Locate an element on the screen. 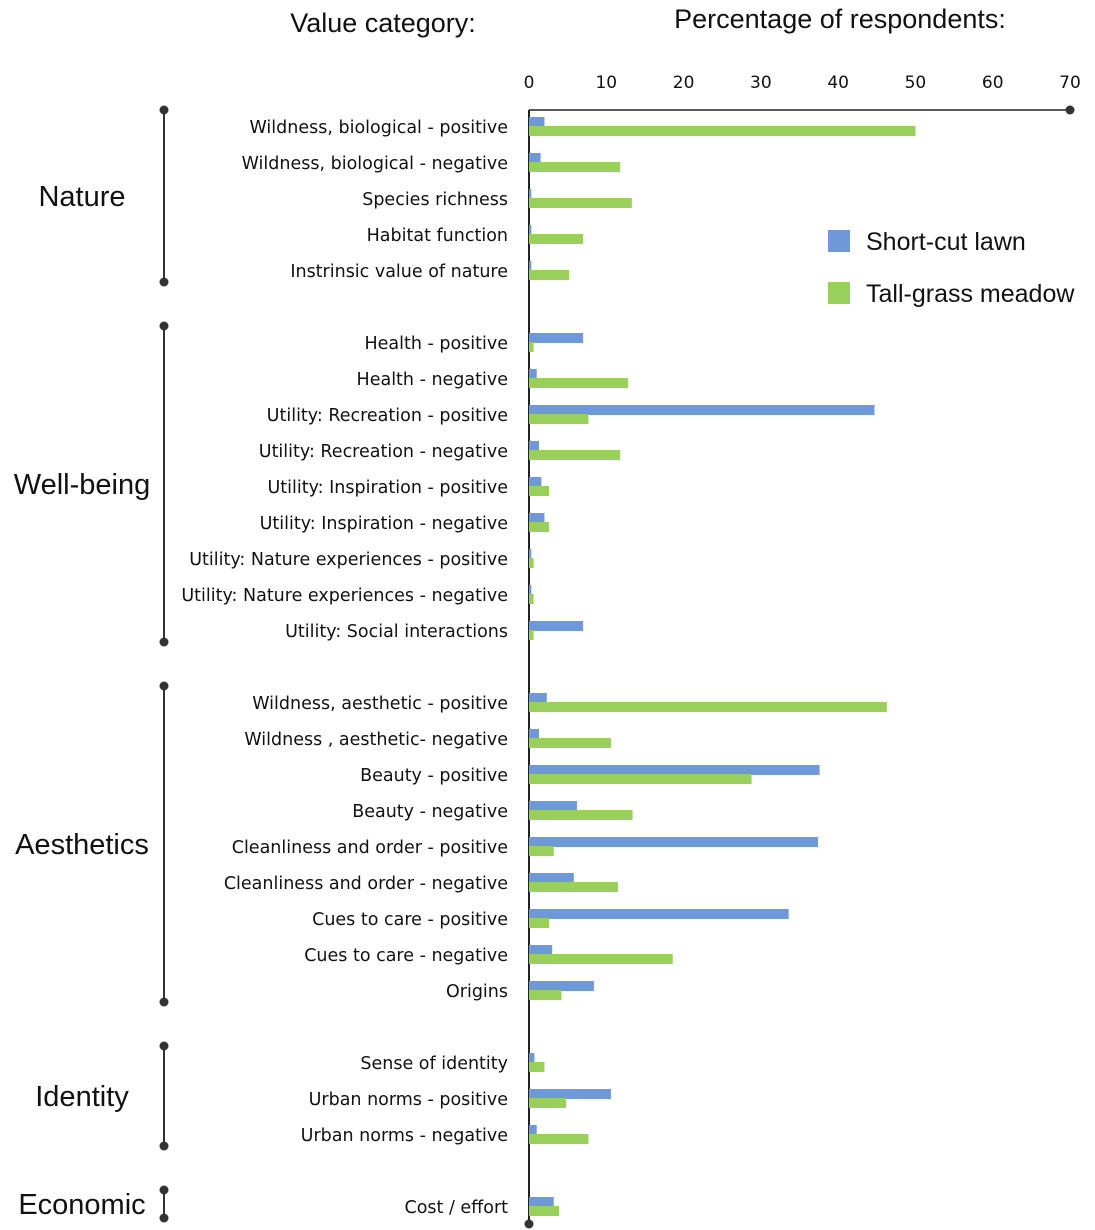 This screenshot has width=1095, height=1230. tick-label: 60 is located at coordinates (993, 83).